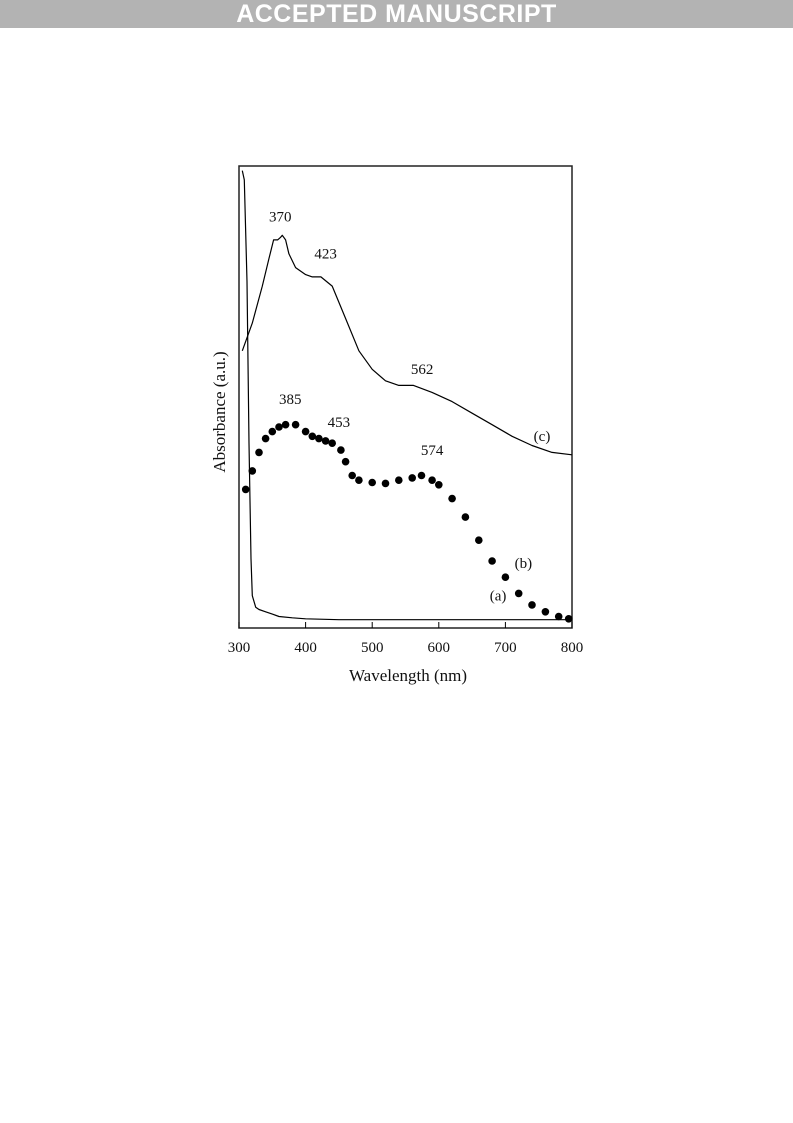 This screenshot has height=1123, width=793. I want to click on series-c-line, so click(407, 345).